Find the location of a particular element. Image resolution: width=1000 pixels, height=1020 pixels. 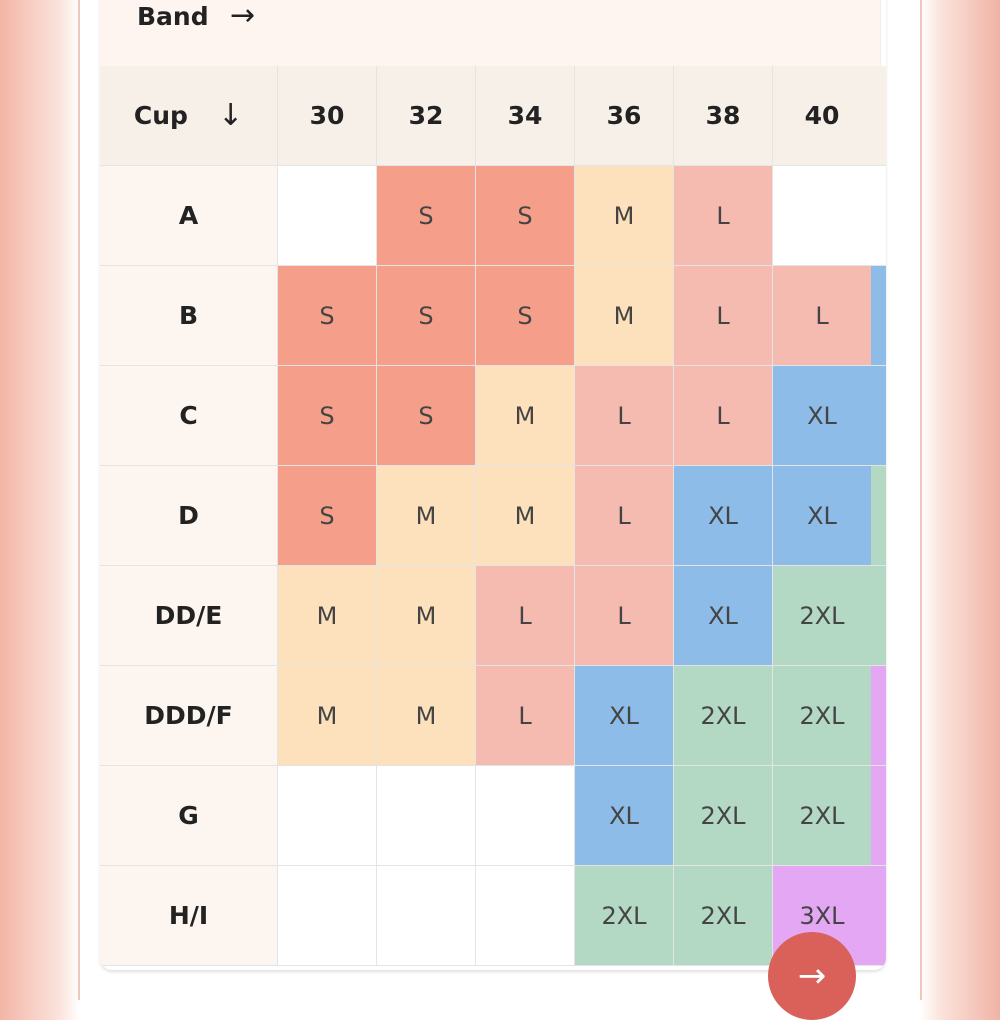

band-column-header: 32 is located at coordinates (426, 116).